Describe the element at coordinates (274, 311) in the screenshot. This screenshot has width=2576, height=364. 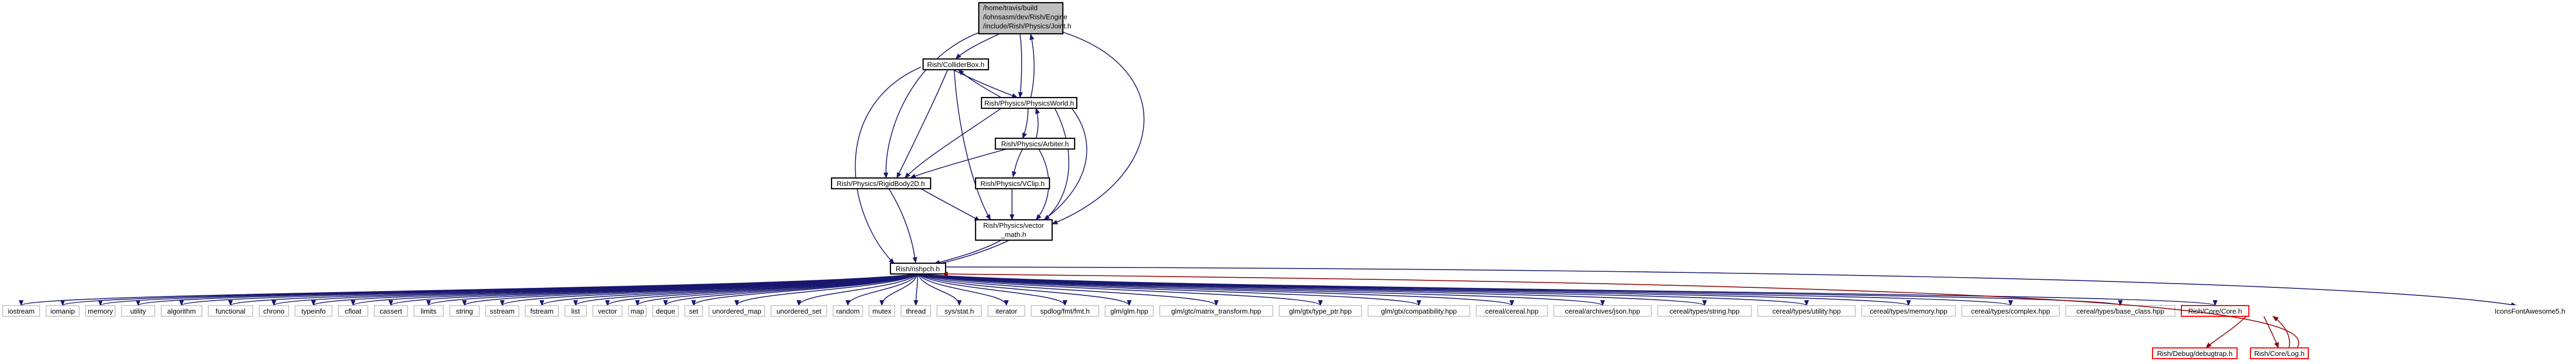
I see `node-header-chrono: chrono` at that location.